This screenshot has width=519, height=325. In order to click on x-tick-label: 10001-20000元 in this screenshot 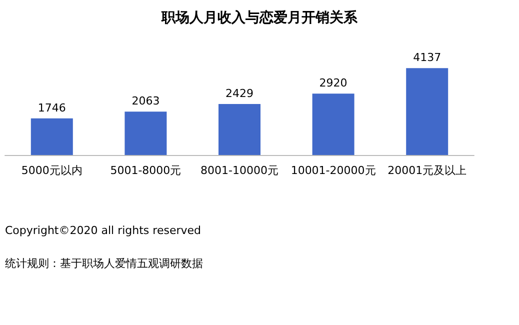, I will do `click(333, 170)`.